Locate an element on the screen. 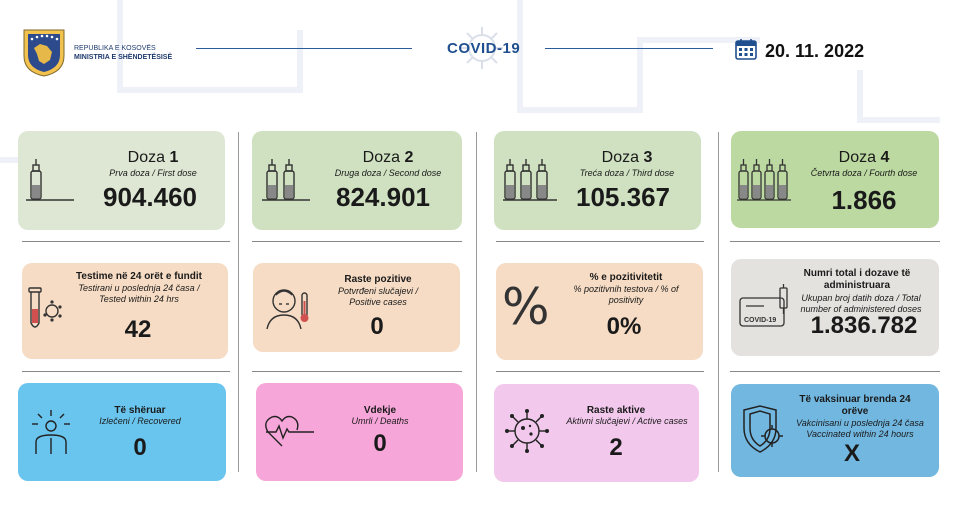 This screenshot has height=518, width=957. total-doses-card is located at coordinates (835, 307).